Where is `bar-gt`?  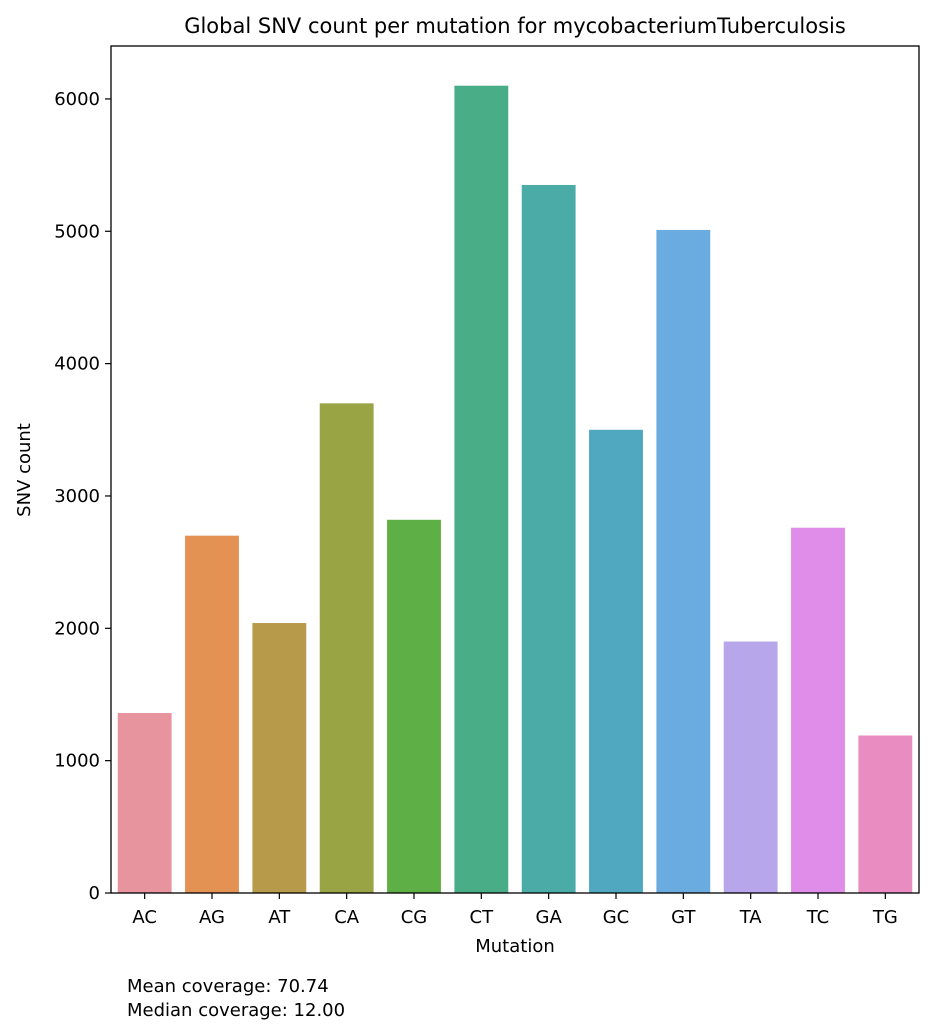
bar-gt is located at coordinates (683, 561).